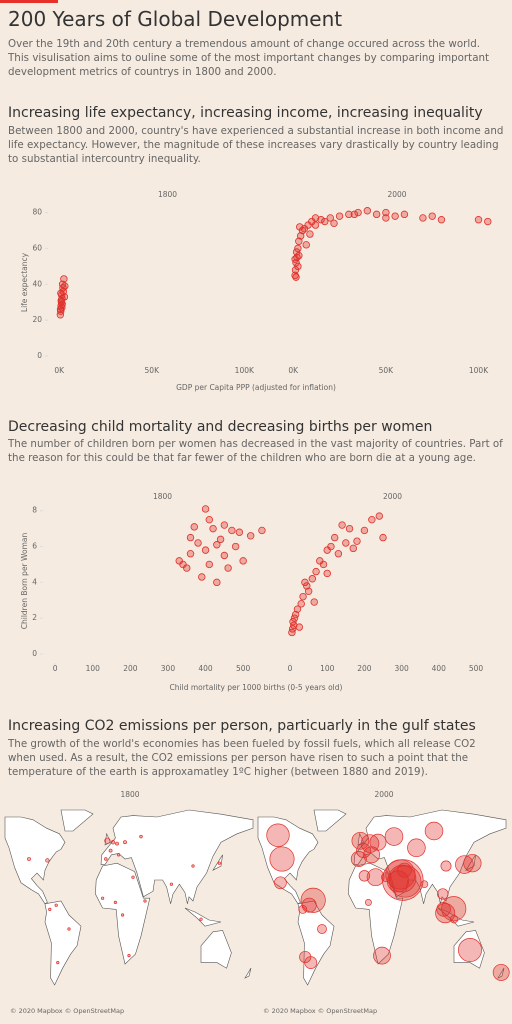 The height and width of the screenshot is (1024, 512). Describe the element at coordinates (34, 581) in the screenshot. I see `y-tick-label: 4` at that location.